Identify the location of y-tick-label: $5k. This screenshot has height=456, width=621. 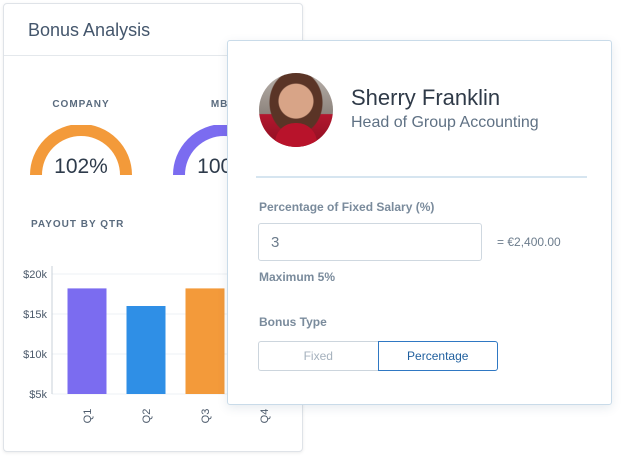
(38, 395).